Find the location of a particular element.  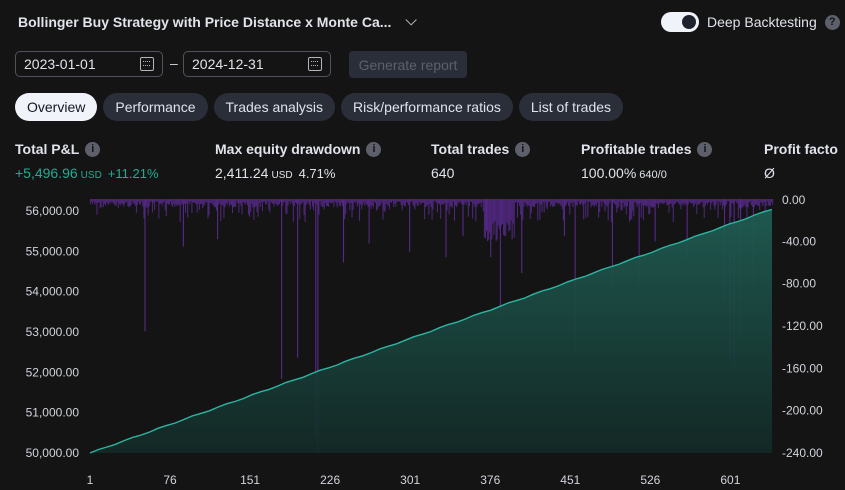

total-trades-value: 640 is located at coordinates (443, 173).